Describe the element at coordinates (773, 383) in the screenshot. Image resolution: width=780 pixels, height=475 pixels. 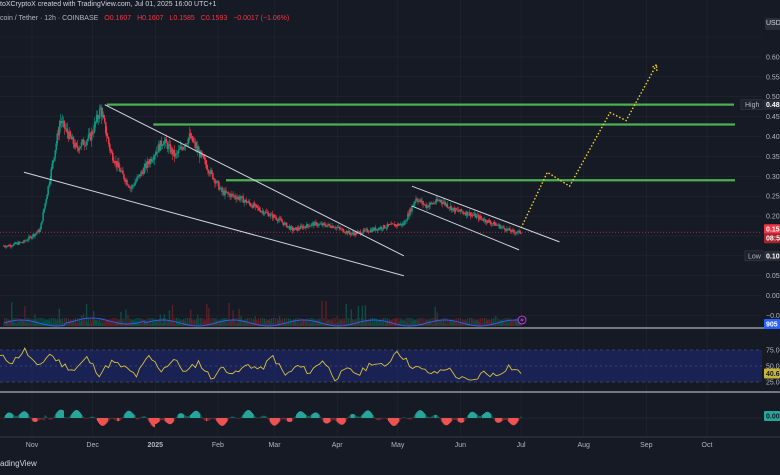
I see `rsi-tick-label: 25.00` at that location.